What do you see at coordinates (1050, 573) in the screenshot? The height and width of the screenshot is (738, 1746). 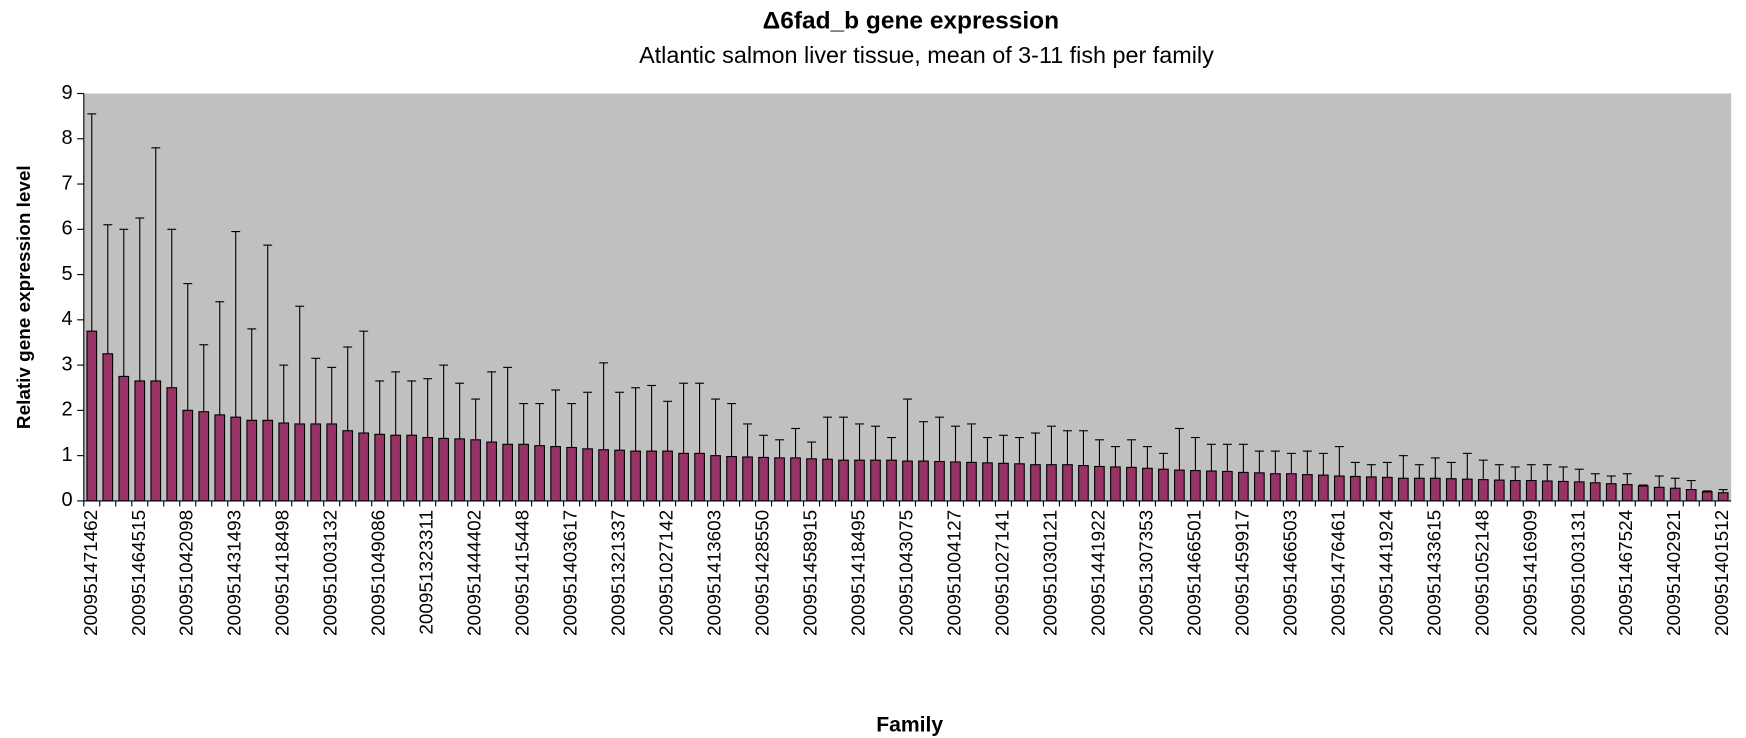 I see `x-tick-label: 200951030121` at bounding box center [1050, 573].